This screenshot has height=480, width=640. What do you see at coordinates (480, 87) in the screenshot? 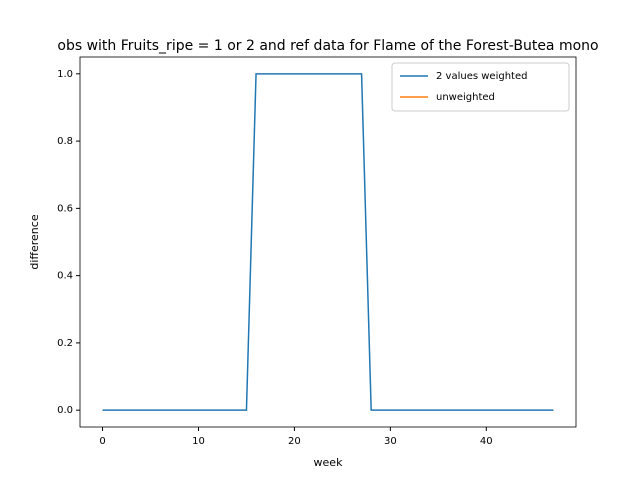
I see `legend-box` at bounding box center [480, 87].